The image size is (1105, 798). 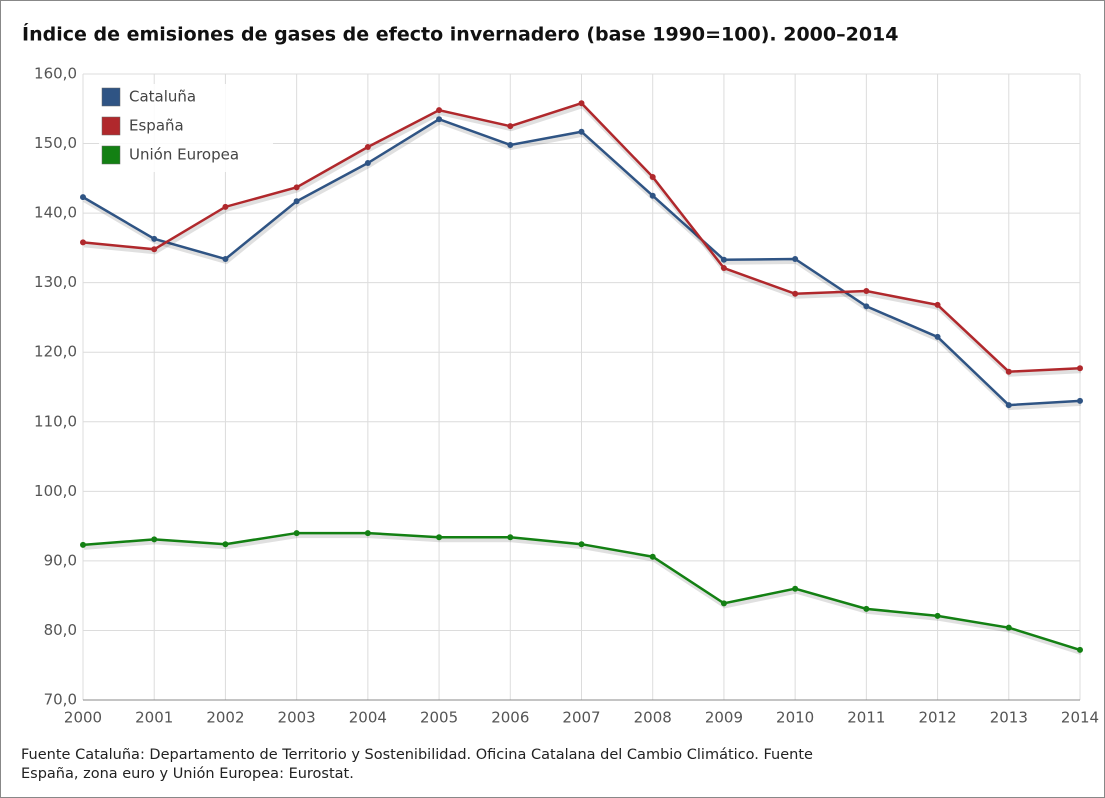 I want to click on x-tick-label: 2011, so click(x=866, y=718).